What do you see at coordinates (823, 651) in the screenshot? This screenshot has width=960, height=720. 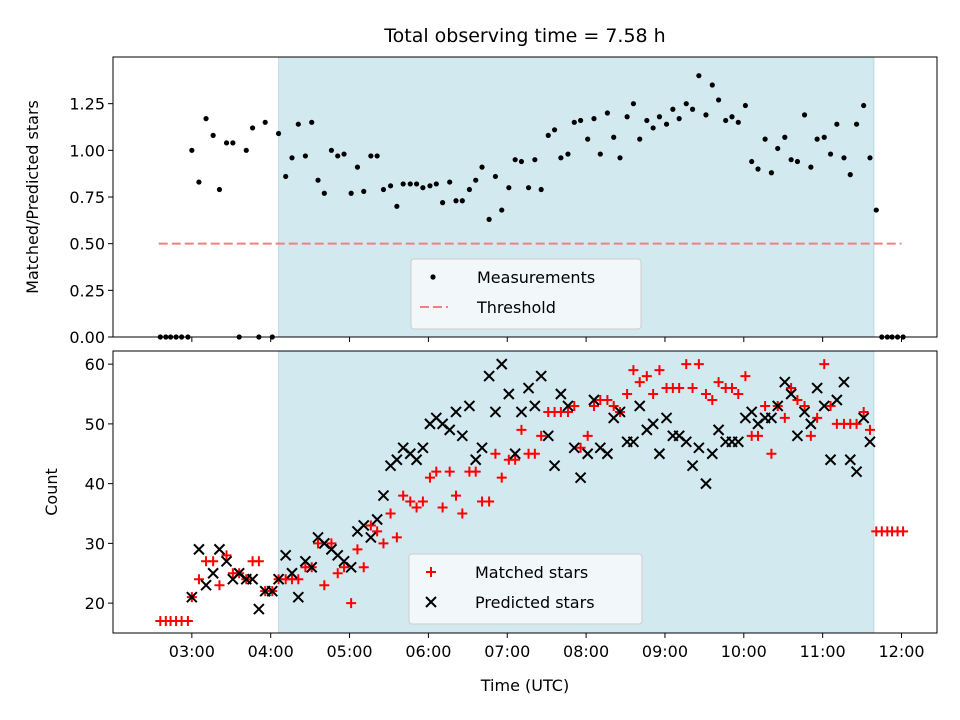 I see `x-tick-label: 11:00` at bounding box center [823, 651].